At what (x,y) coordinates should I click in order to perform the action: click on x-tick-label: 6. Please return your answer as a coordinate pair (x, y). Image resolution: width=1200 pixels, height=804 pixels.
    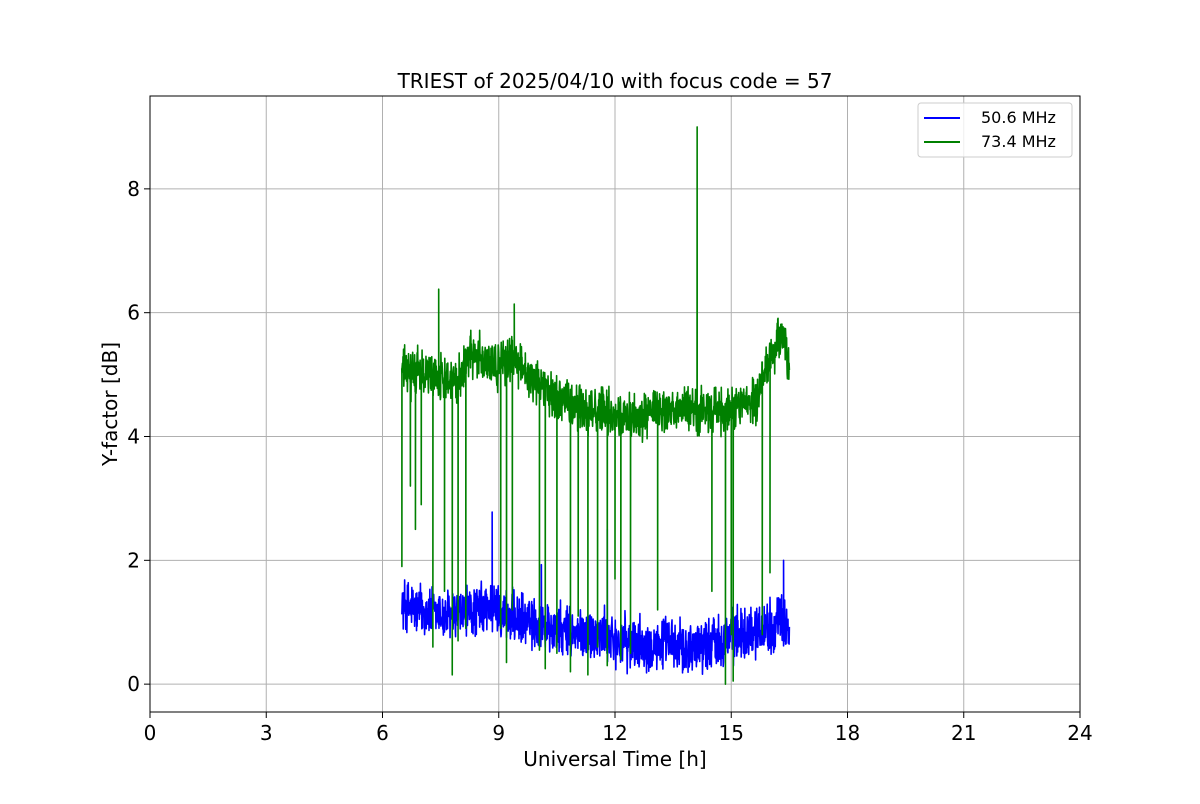
    Looking at the image, I should click on (382, 733).